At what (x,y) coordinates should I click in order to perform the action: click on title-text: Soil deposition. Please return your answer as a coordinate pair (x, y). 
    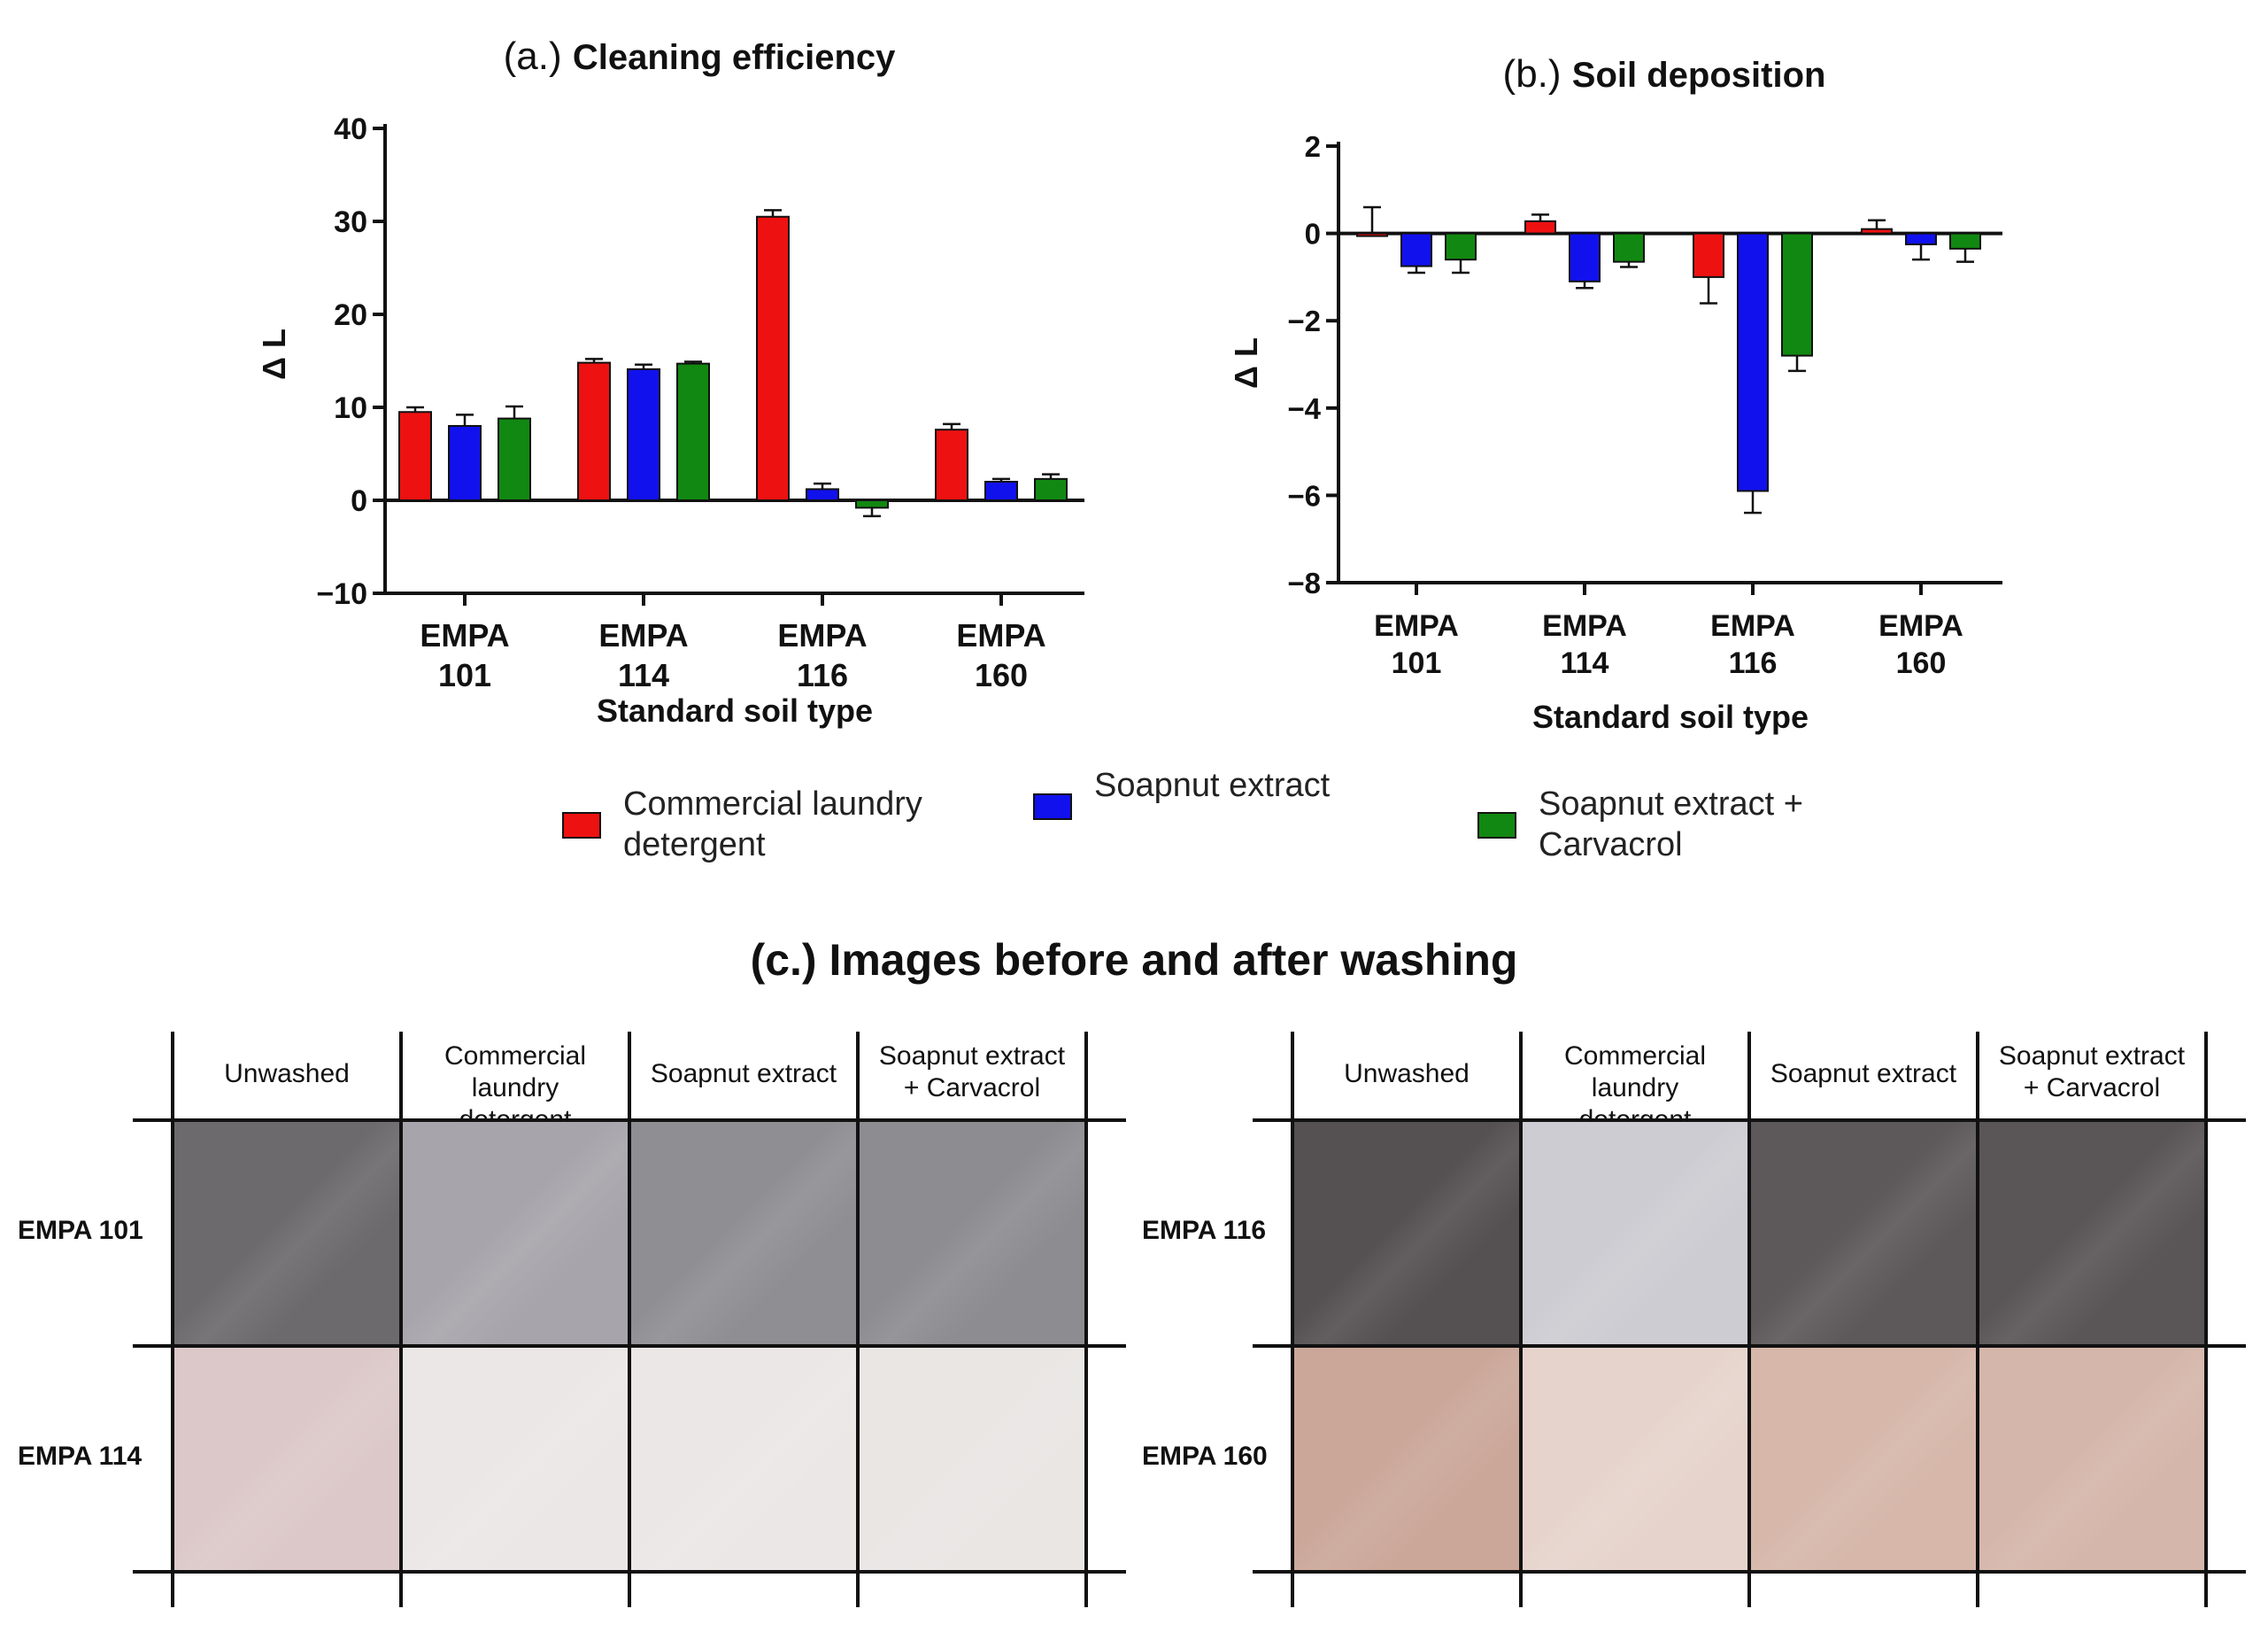
    Looking at the image, I should click on (1699, 75).